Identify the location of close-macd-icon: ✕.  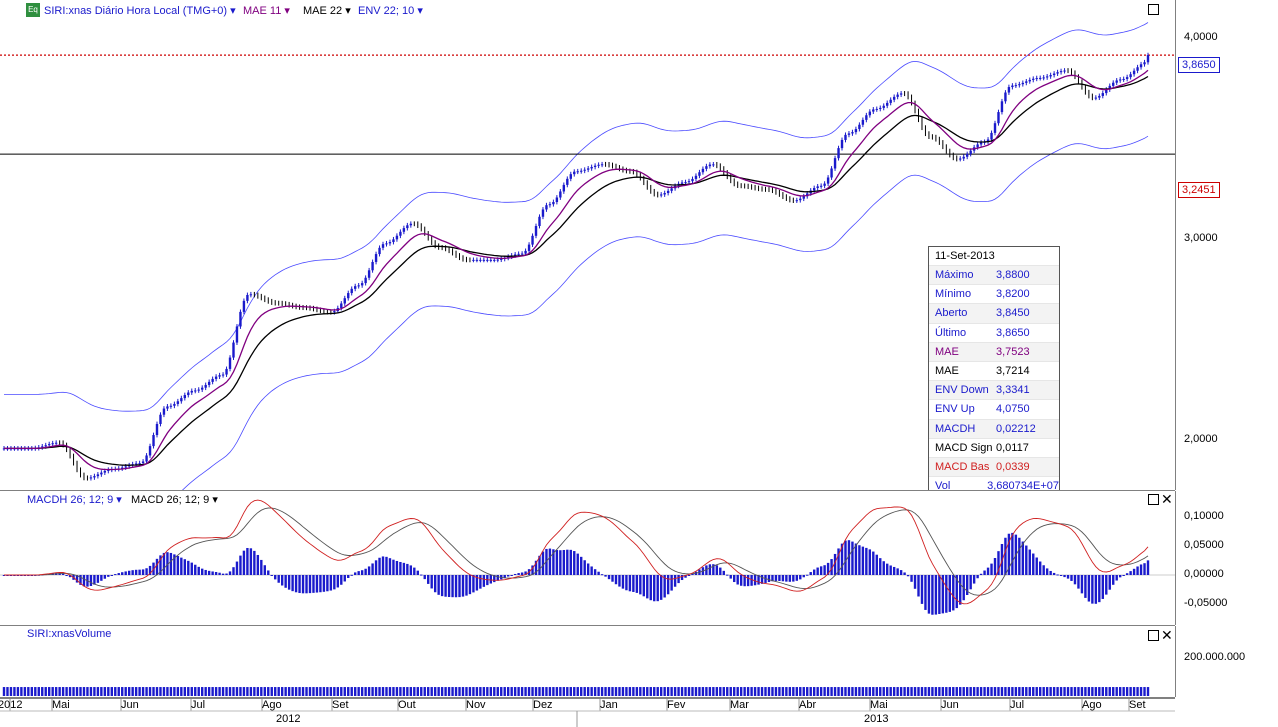
(1167, 499).